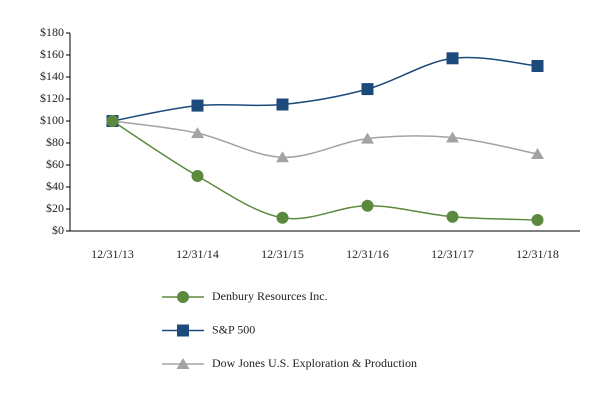 The height and width of the screenshot is (400, 613). I want to click on y-tick-label: $180, so click(52, 32).